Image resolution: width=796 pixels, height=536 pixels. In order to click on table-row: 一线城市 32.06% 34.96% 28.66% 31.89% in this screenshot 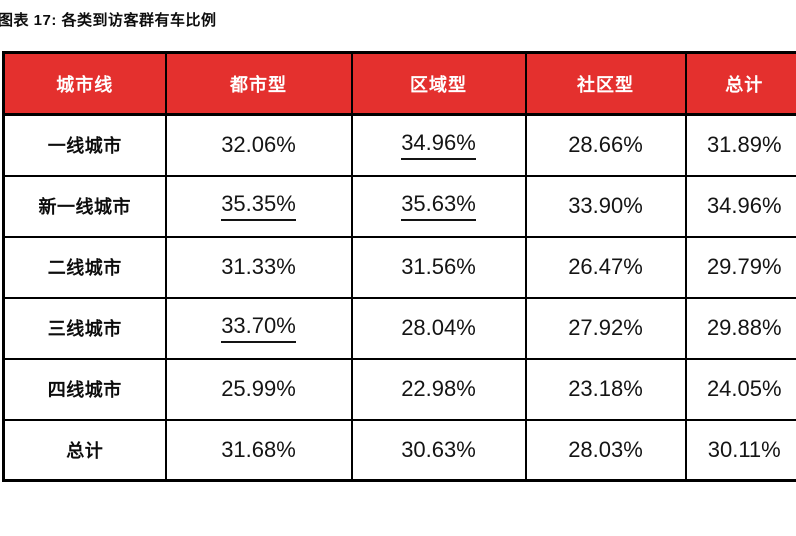, I will do `click(399, 145)`.